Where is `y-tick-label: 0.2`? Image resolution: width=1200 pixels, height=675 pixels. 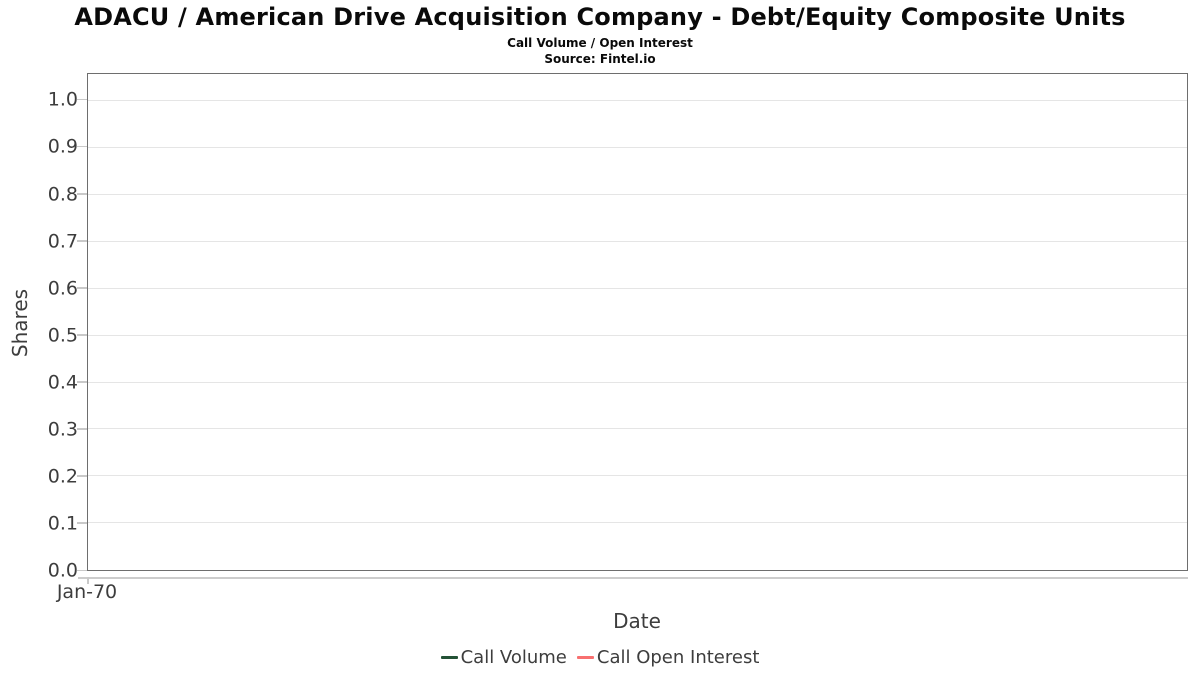 y-tick-label: 0.2 is located at coordinates (62, 476).